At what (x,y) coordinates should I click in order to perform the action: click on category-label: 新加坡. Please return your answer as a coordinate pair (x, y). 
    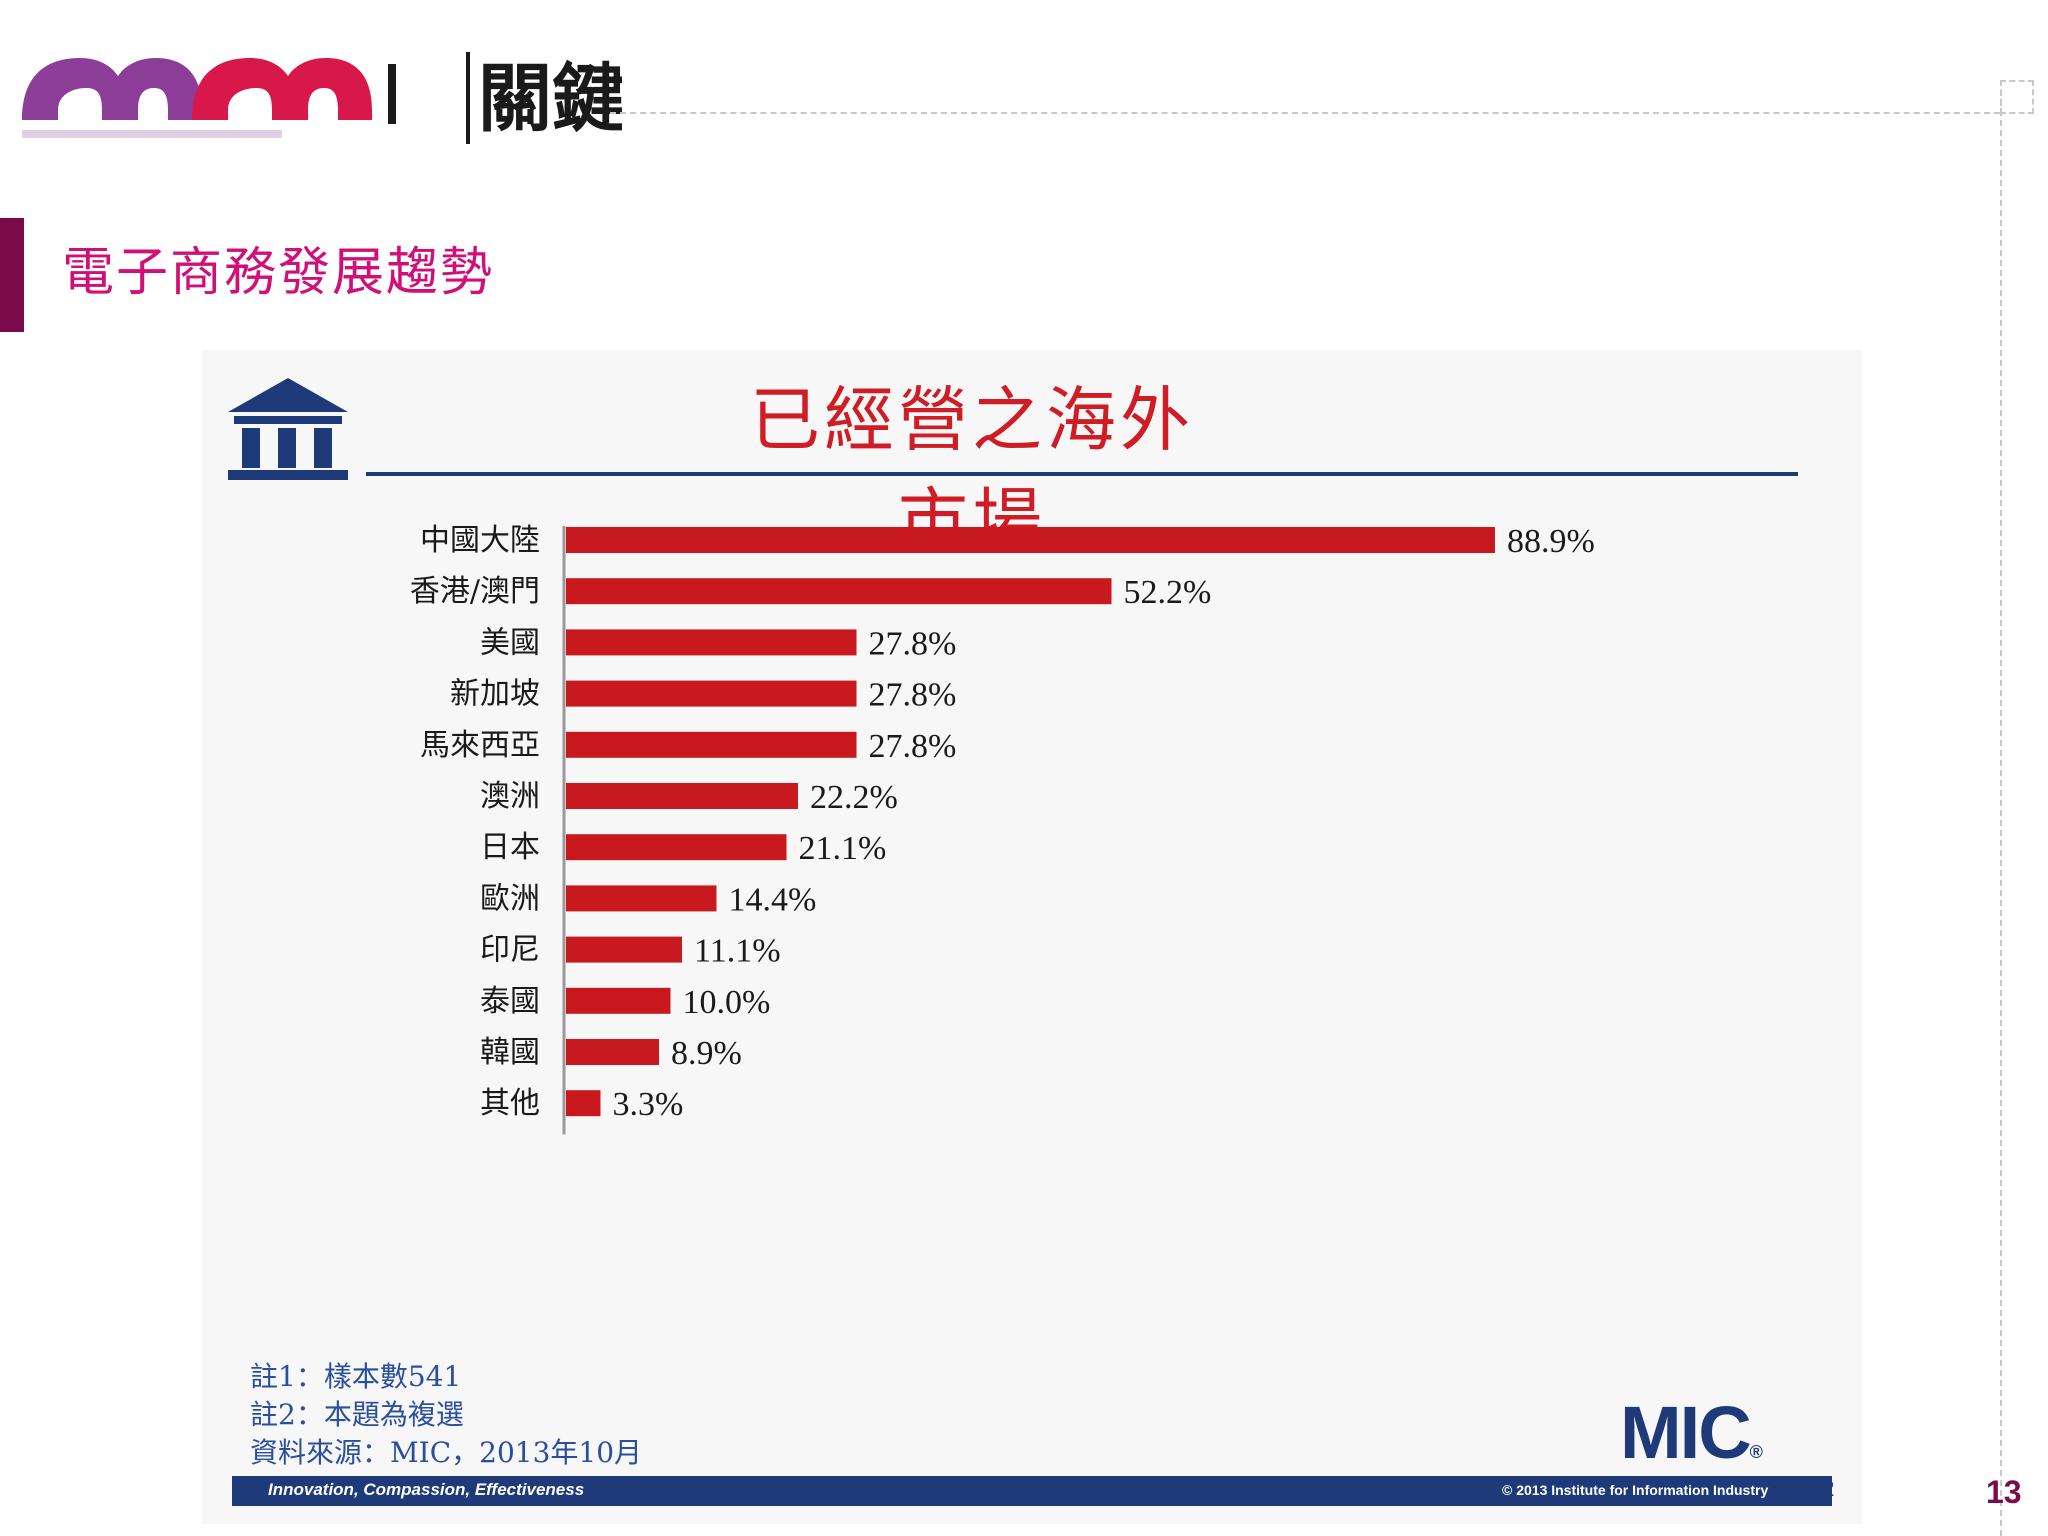
    Looking at the image, I should click on (495, 694).